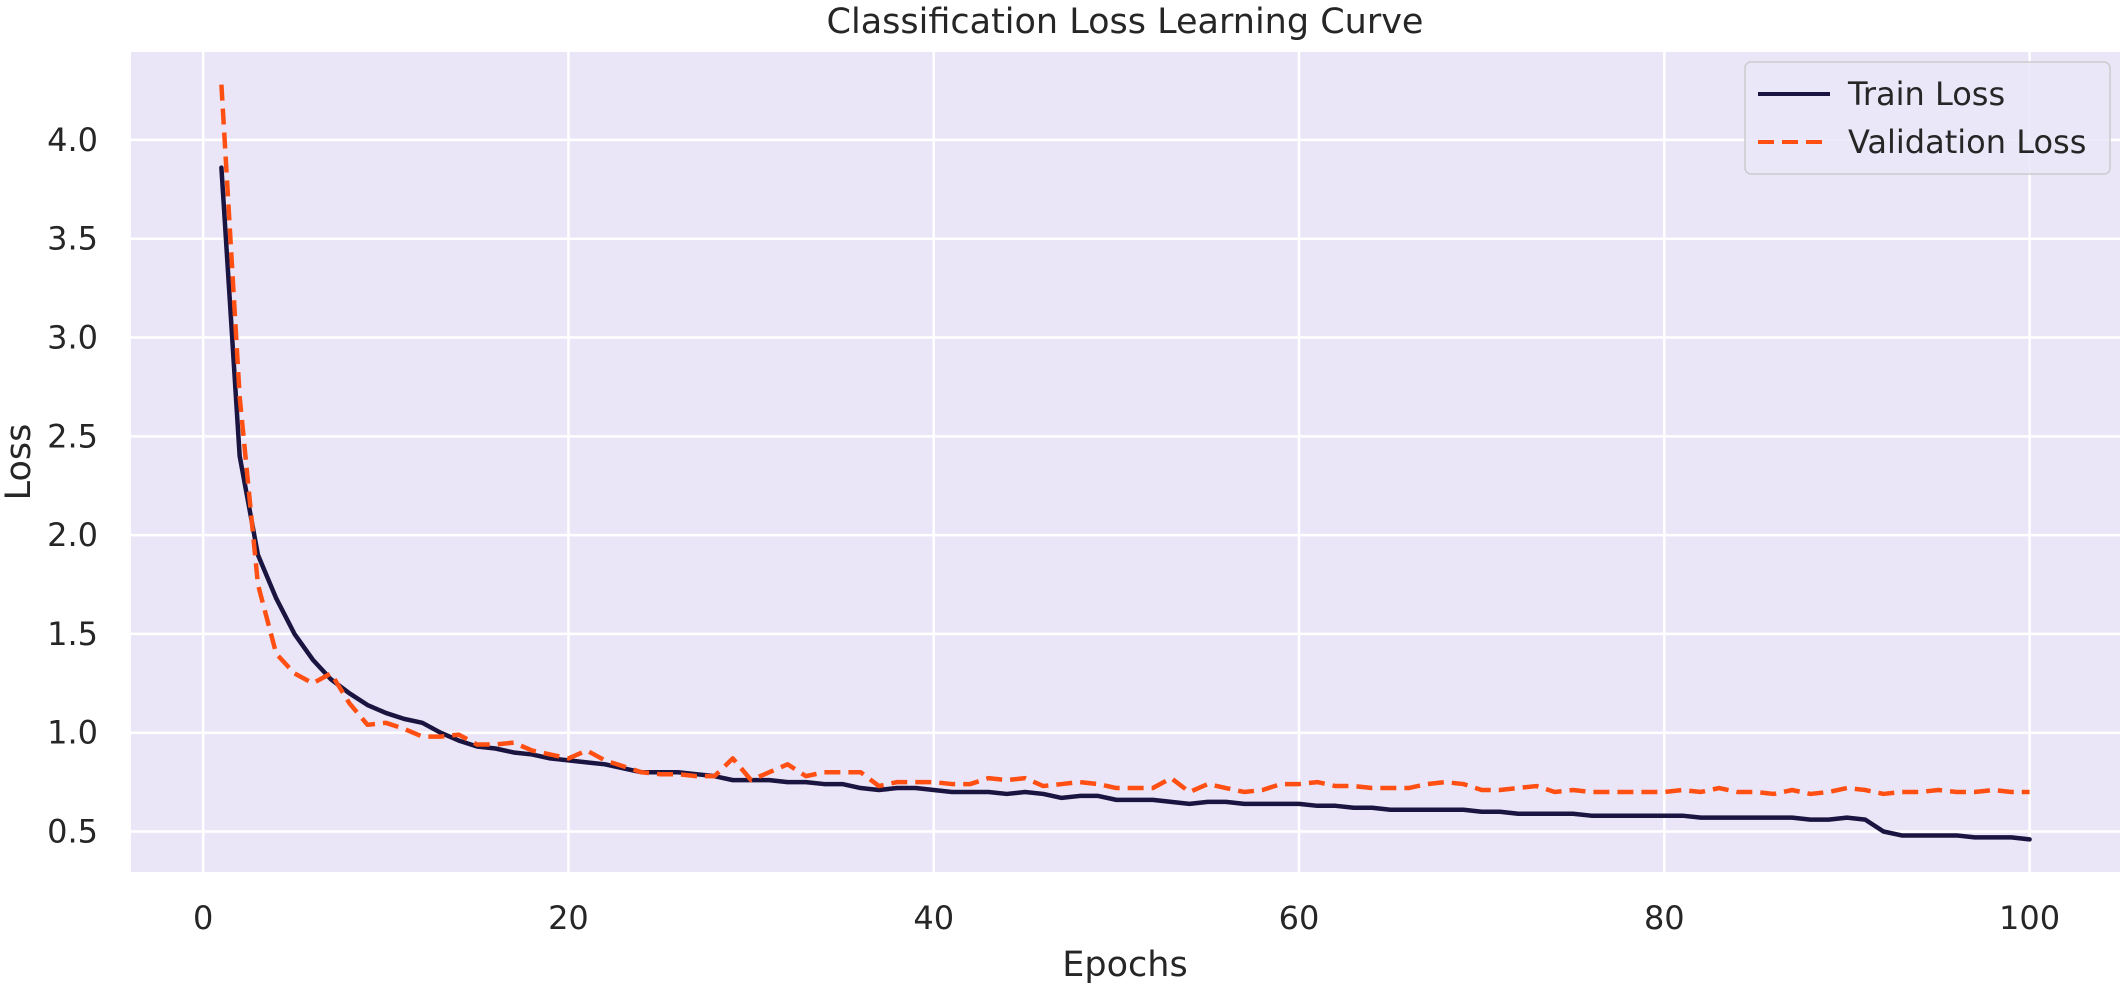  What do you see at coordinates (1299, 918) in the screenshot?
I see `x-tick-label: 60` at bounding box center [1299, 918].